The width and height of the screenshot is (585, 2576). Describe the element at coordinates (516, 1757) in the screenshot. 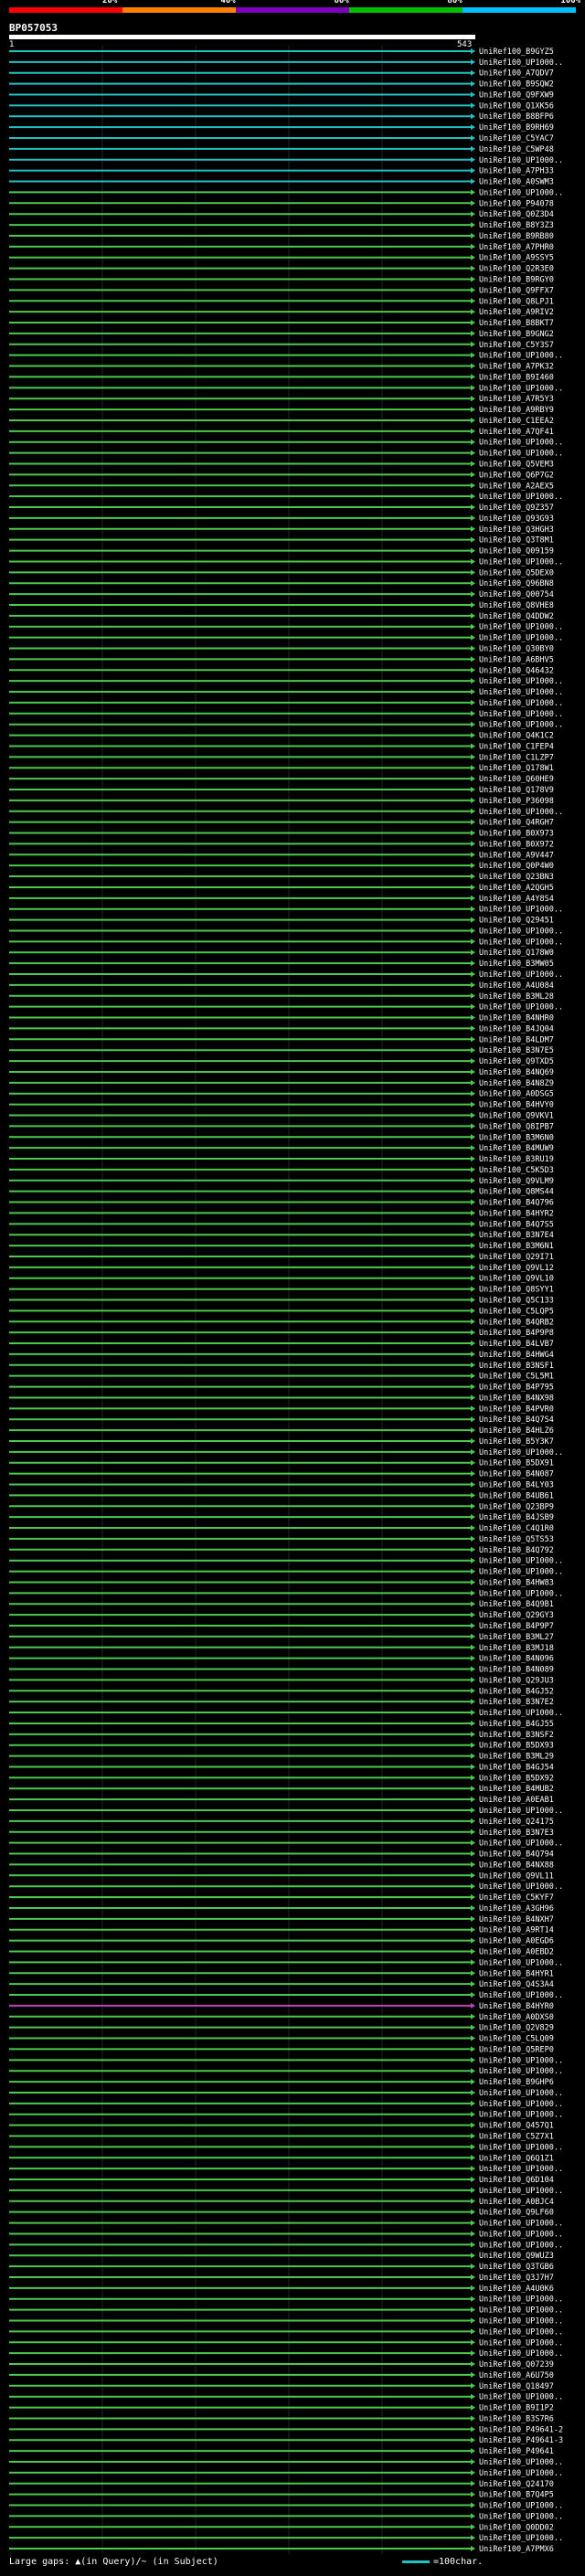

I see `hit-label: UniRef100_B3ML29` at that location.